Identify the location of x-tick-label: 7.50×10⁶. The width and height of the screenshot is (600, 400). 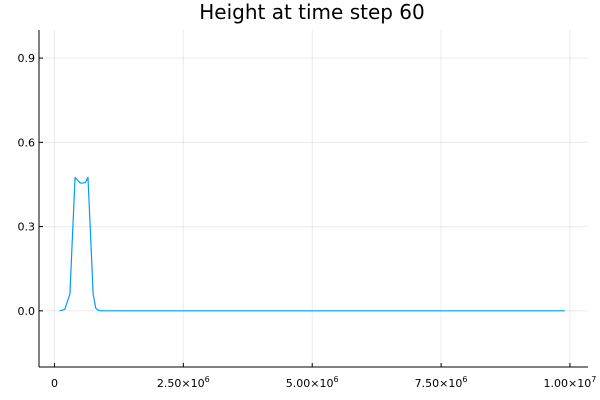
(441, 382).